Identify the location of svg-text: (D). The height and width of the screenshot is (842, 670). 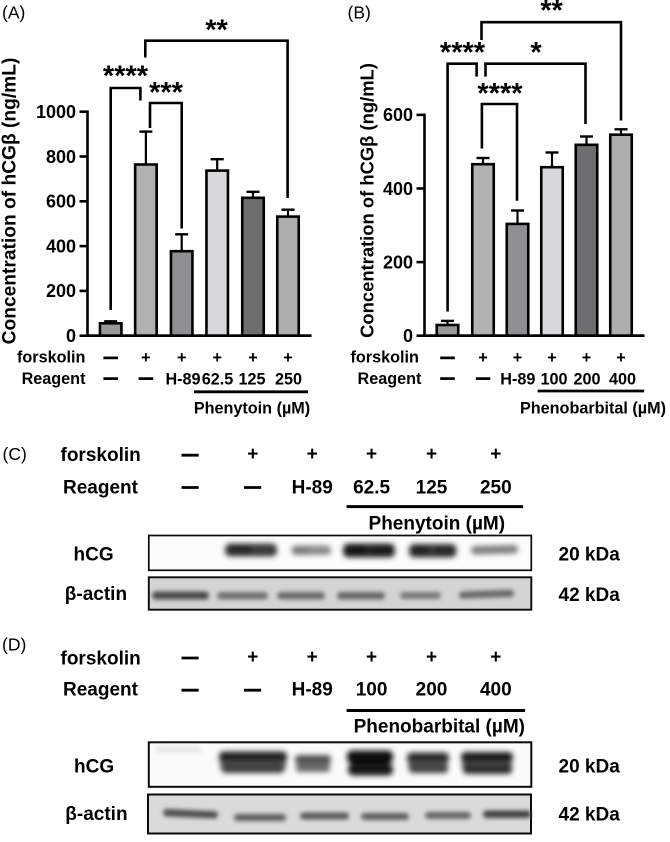
(14, 645).